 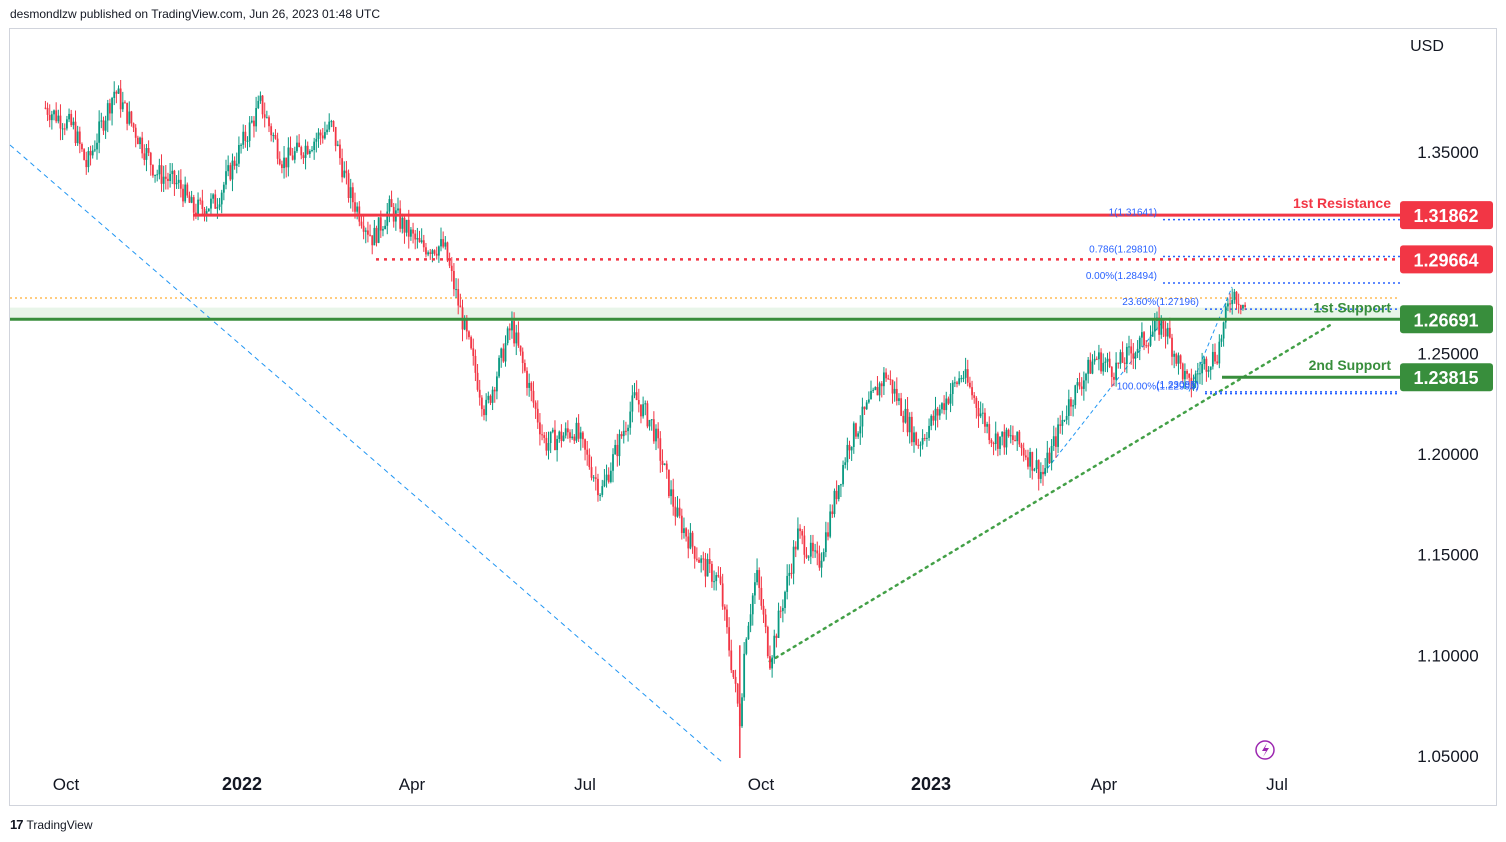 I want to click on tradingview-logo-icon: 17, so click(x=17, y=824).